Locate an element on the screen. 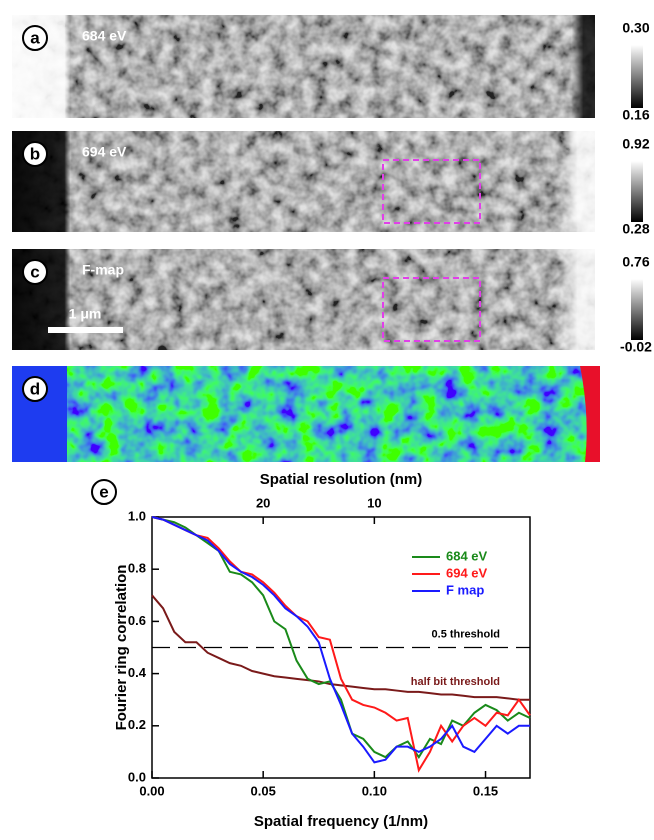 This screenshot has width=654, height=840. panel-label: b is located at coordinates (35, 153).